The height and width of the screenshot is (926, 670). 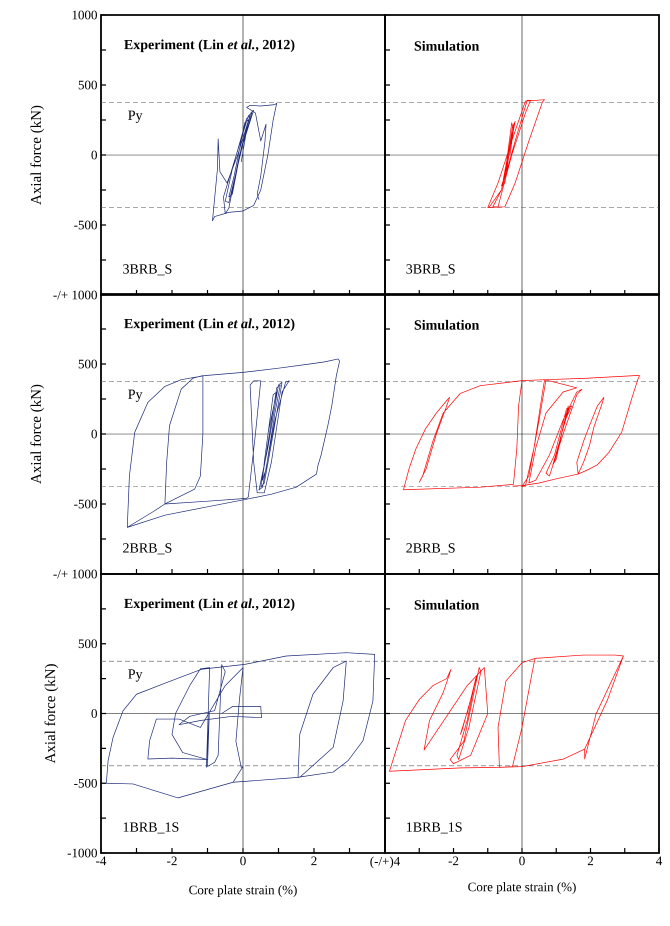 I want to click on x-tick-label: -4, so click(x=101, y=861).